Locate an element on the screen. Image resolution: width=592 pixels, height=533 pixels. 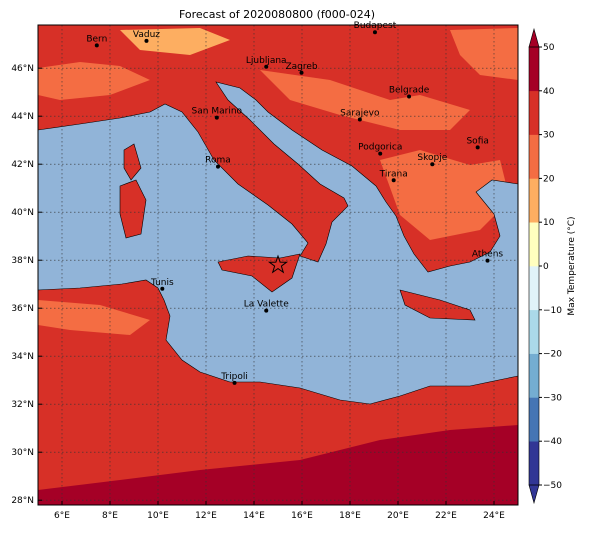
y-tick-label: 30°N is located at coordinates (22, 453).